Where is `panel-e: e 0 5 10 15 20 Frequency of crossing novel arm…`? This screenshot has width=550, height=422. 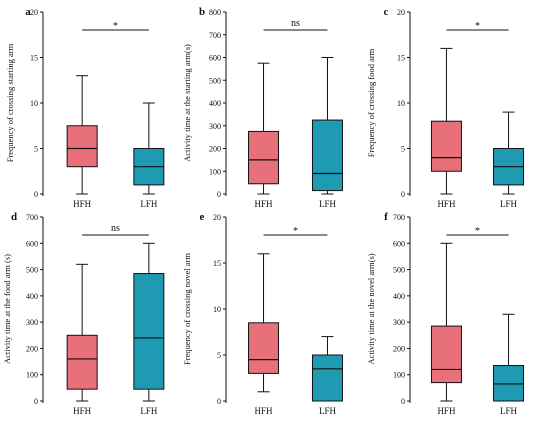
panel-e: e 0 5 10 15 20 Frequency of crossing novel arm… is located at coordinates (262, 313).